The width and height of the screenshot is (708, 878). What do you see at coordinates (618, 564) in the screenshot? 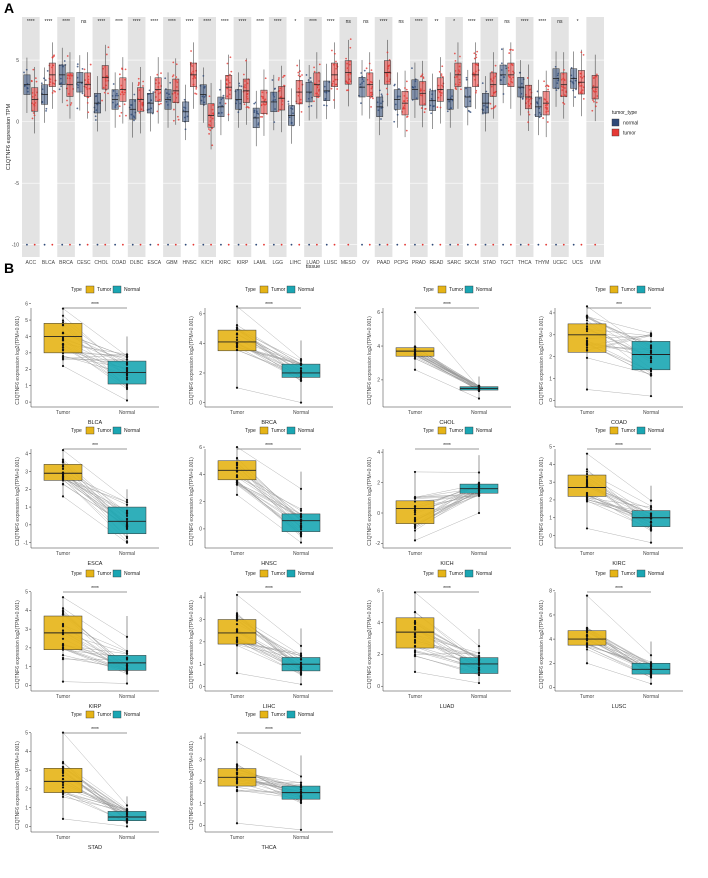
I see `x-axis-title: KIRC` at bounding box center [618, 564].